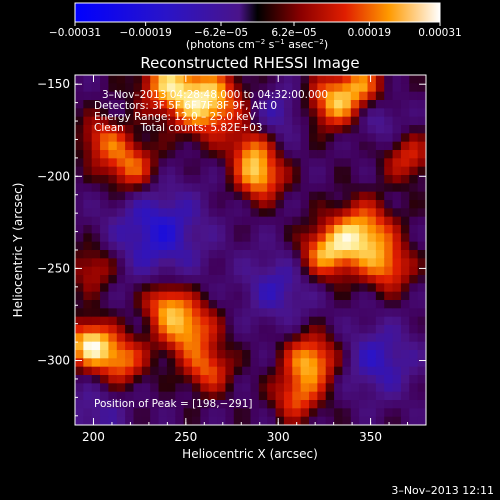 The width and height of the screenshot is (500, 500). What do you see at coordinates (185, 437) in the screenshot?
I see `x-tick-label: 250` at bounding box center [185, 437].